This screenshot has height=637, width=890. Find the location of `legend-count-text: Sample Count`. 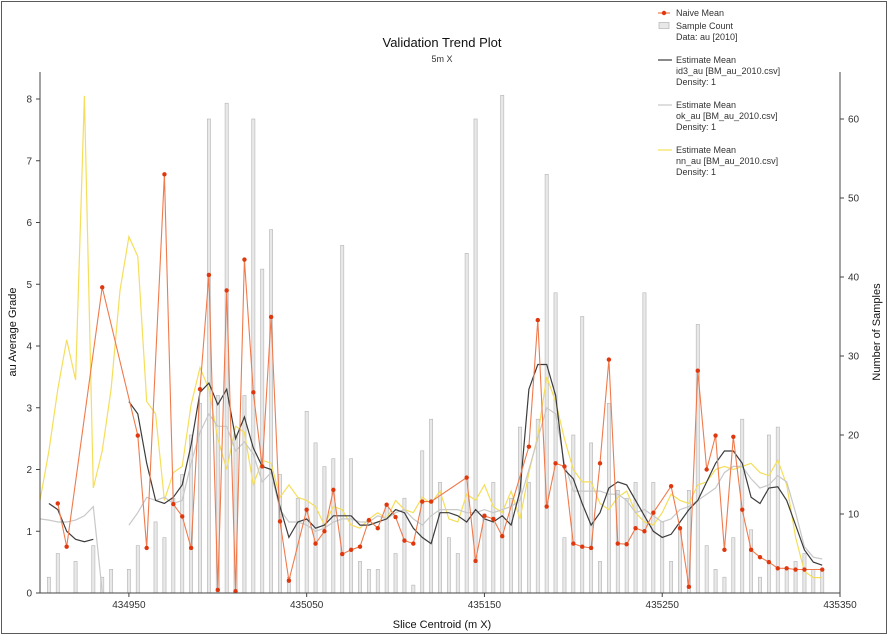

legend-count-text: Sample Count is located at coordinates (705, 26).